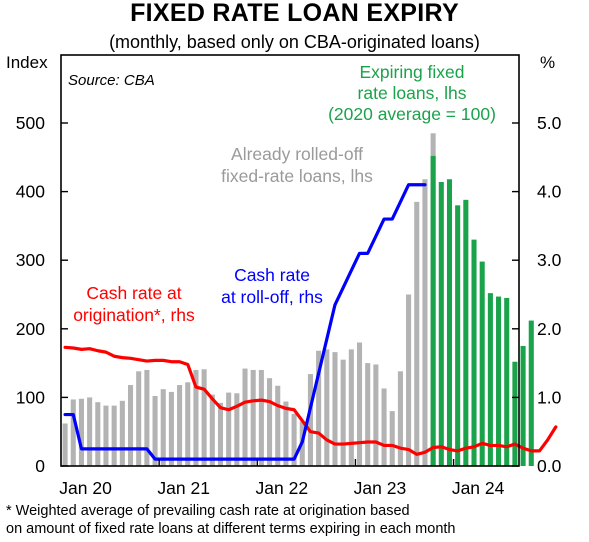 This screenshot has height=542, width=589. I want to click on right-axis-label: %, so click(547, 62).